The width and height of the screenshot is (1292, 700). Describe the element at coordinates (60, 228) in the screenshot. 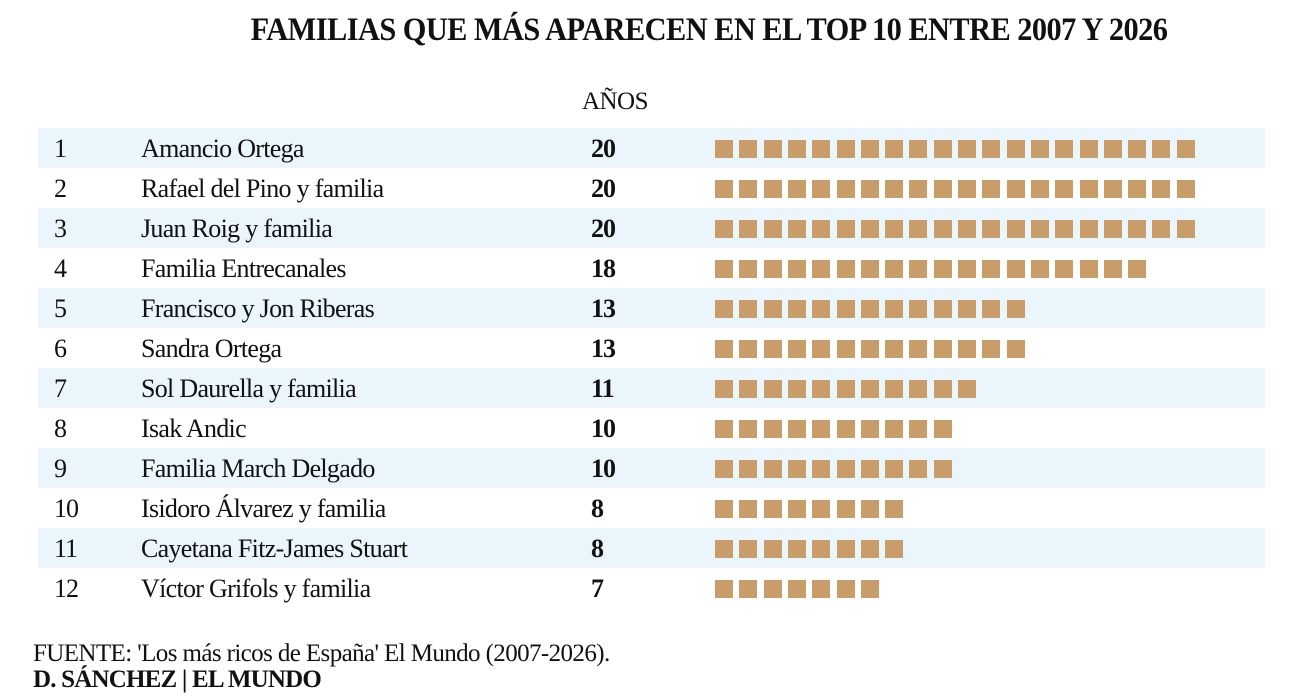

I see `rank-label: 3` at that location.